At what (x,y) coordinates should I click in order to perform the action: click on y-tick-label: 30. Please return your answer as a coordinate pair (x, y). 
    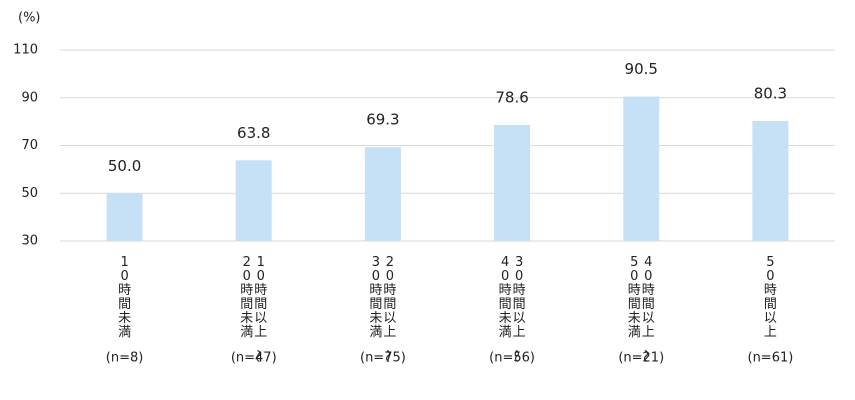
    Looking at the image, I should click on (29, 241).